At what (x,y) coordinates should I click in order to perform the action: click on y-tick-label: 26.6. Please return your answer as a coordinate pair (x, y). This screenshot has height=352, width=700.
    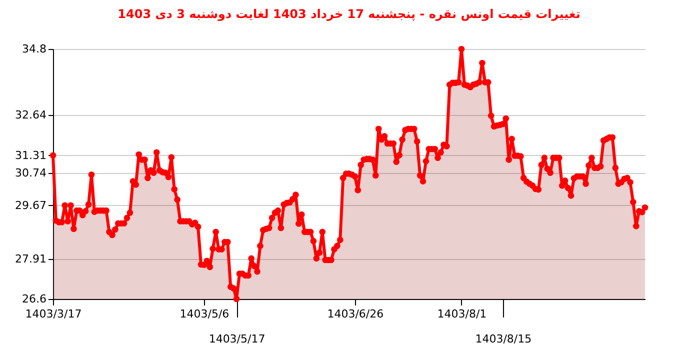
    Looking at the image, I should click on (34, 299).